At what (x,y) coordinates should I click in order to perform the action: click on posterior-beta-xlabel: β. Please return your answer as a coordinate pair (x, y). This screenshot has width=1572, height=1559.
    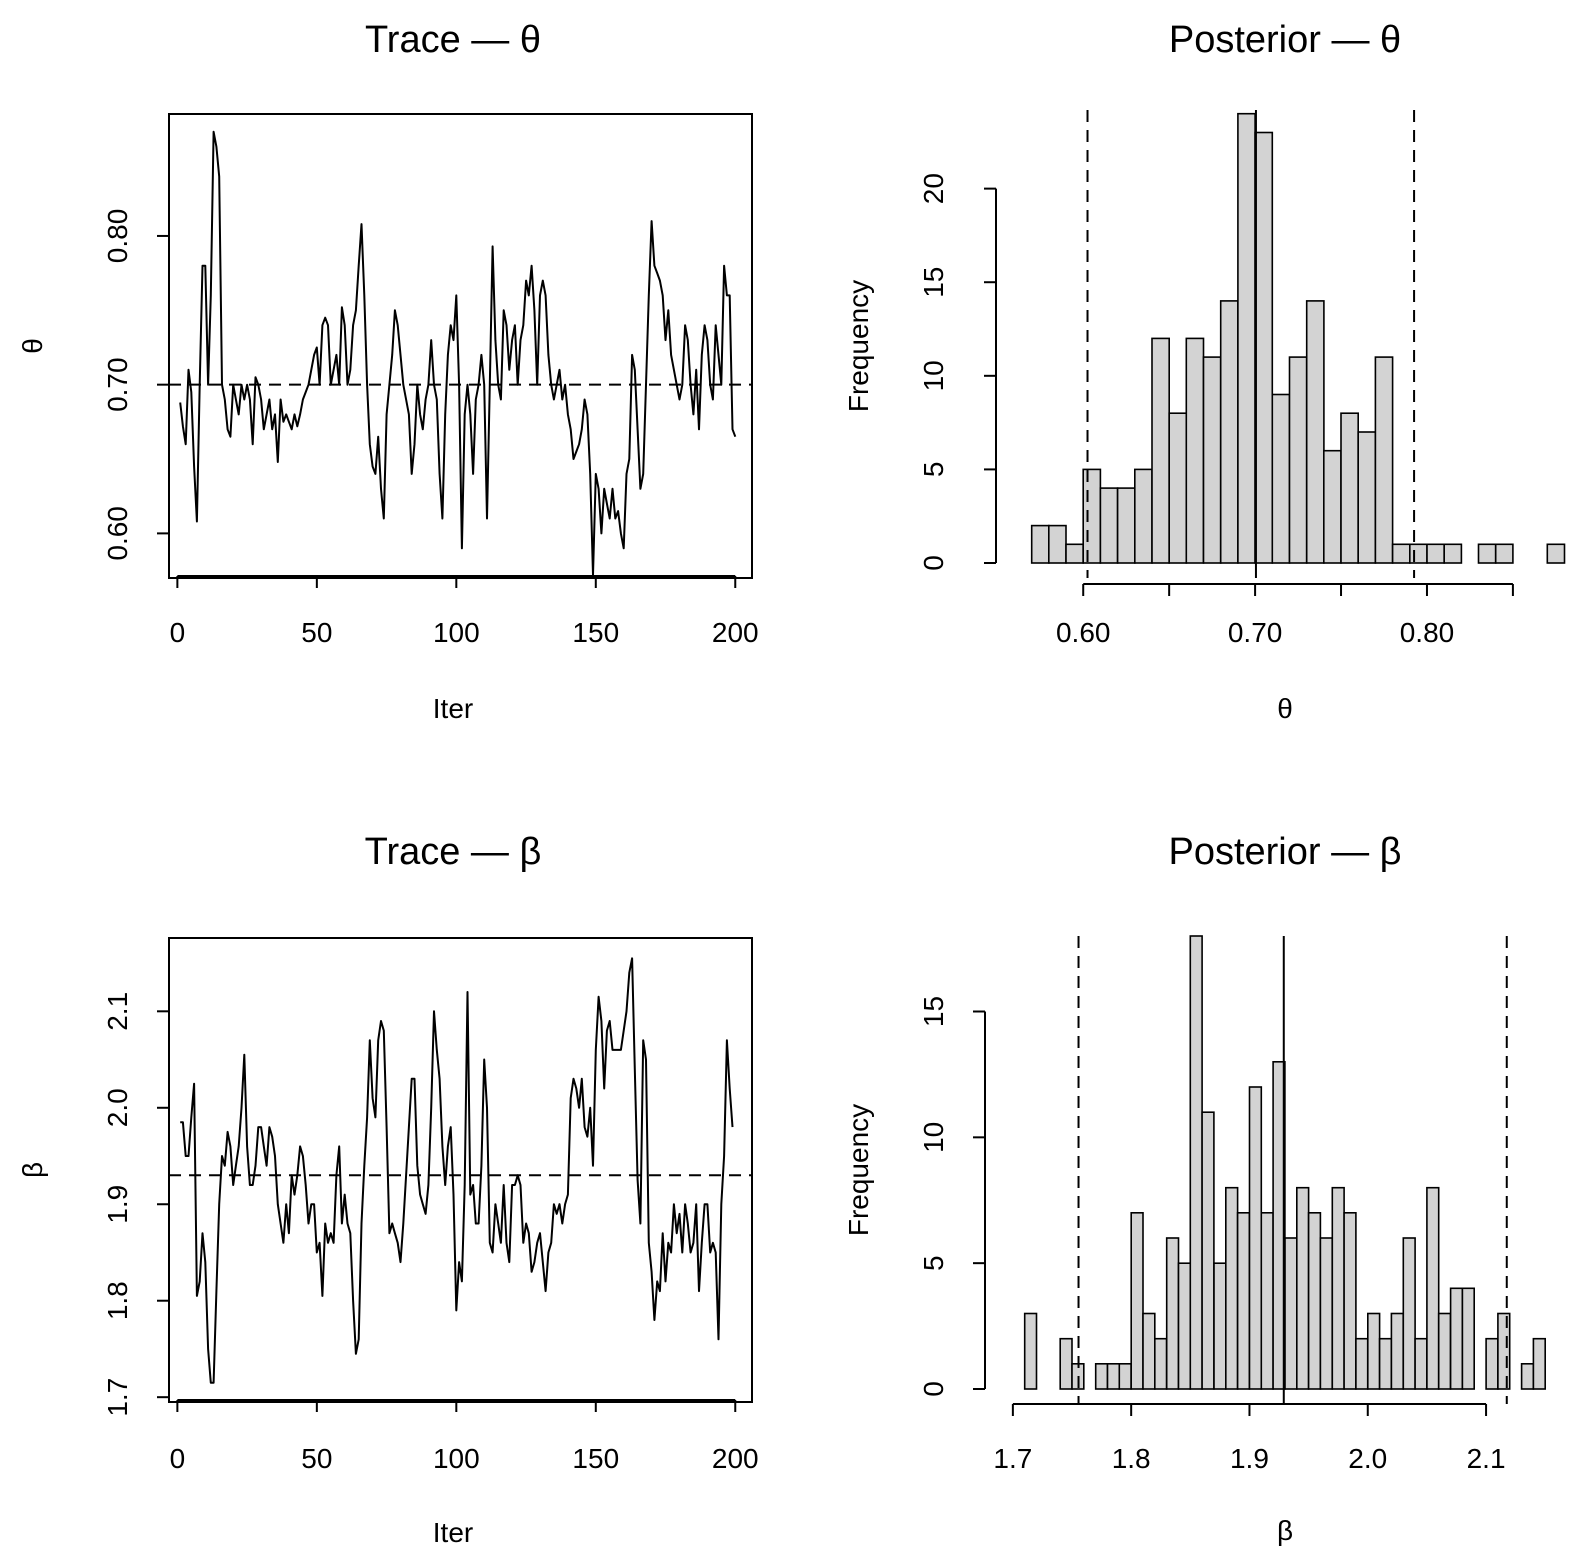
    Looking at the image, I should click on (1285, 1530).